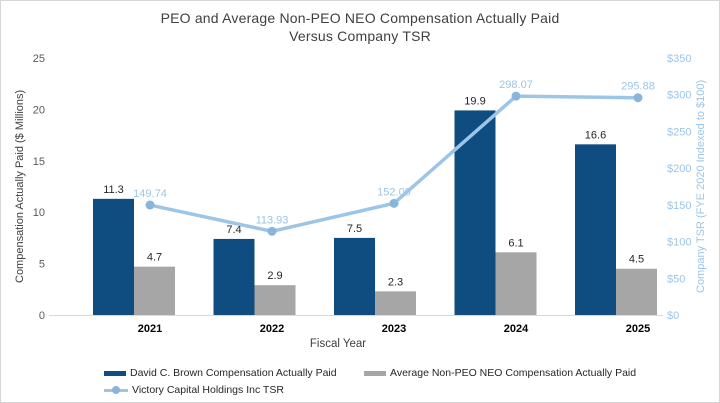 This screenshot has height=403, width=720. Describe the element at coordinates (516, 96) in the screenshot. I see `tsr-point-2024` at that location.